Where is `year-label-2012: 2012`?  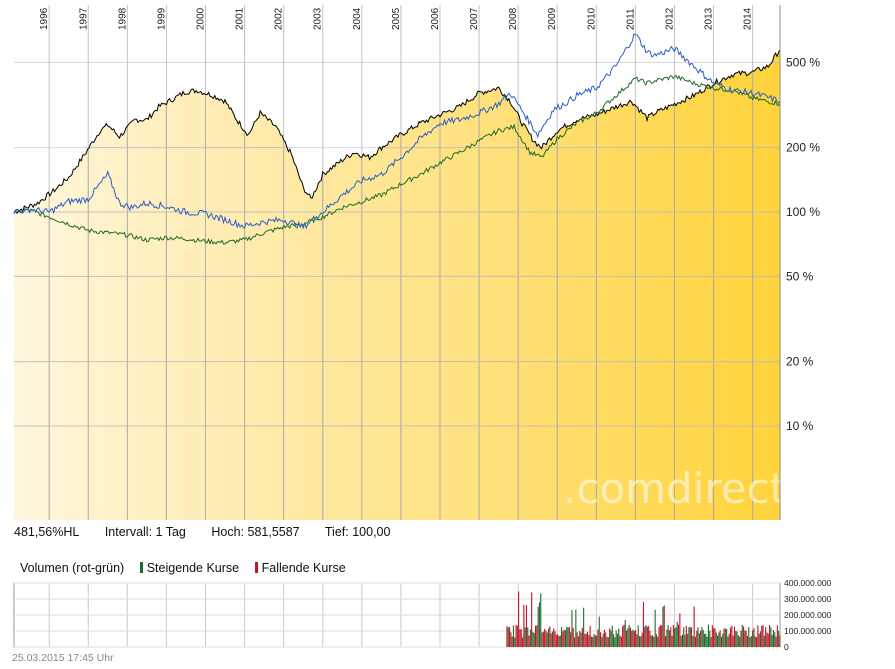 year-label-2012: 2012 is located at coordinates (669, 18).